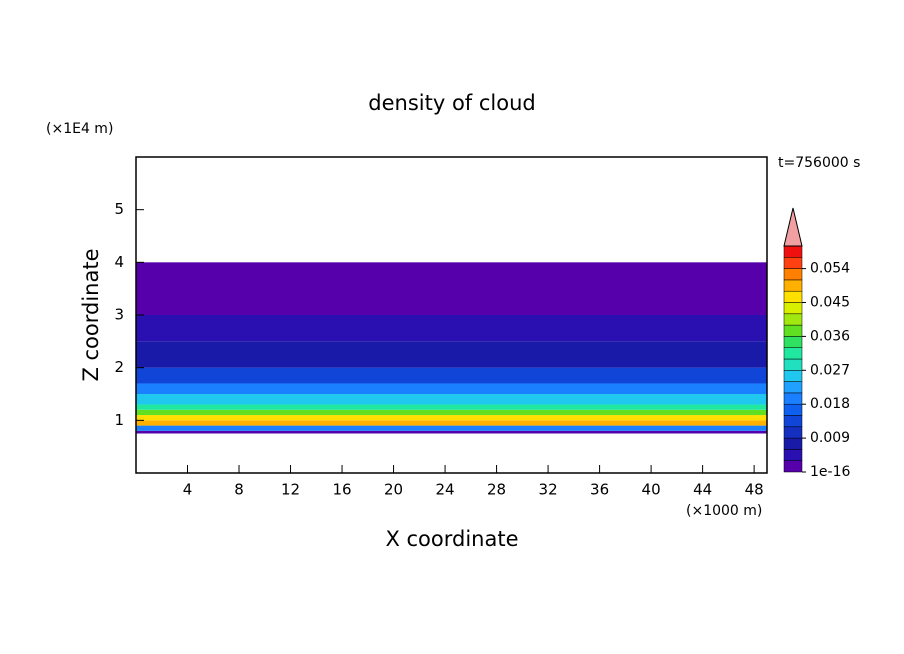 The height and width of the screenshot is (654, 904). Describe the element at coordinates (188, 490) in the screenshot. I see `x-tick-label: 4` at that location.